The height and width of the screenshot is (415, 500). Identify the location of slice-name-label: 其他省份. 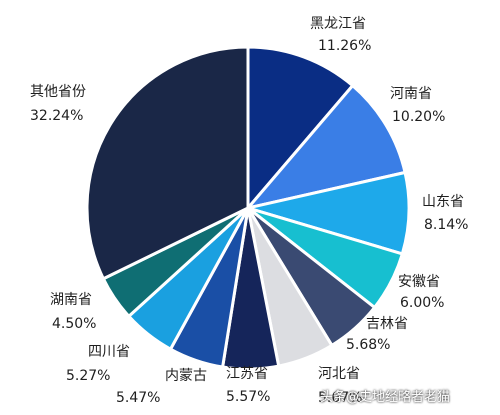
(58, 92).